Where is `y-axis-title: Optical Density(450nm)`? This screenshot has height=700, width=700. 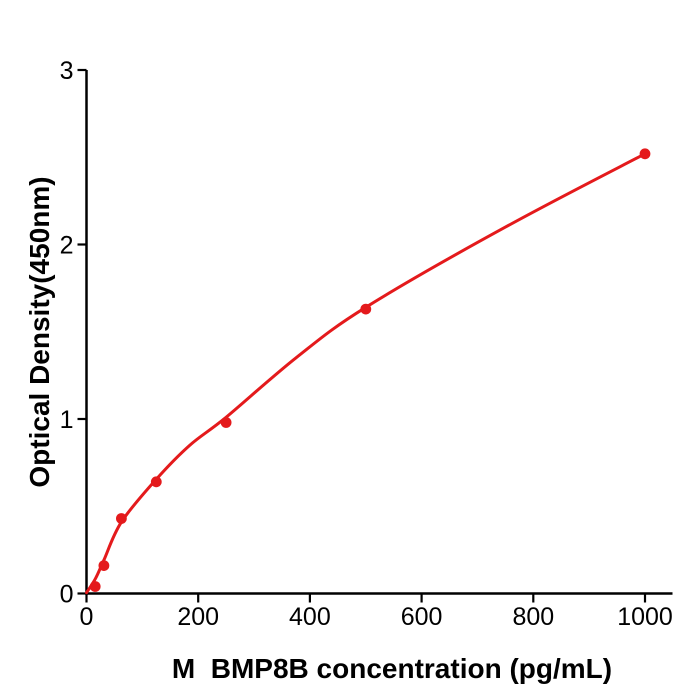
y-axis-title: Optical Density(450nm) is located at coordinates (39, 332).